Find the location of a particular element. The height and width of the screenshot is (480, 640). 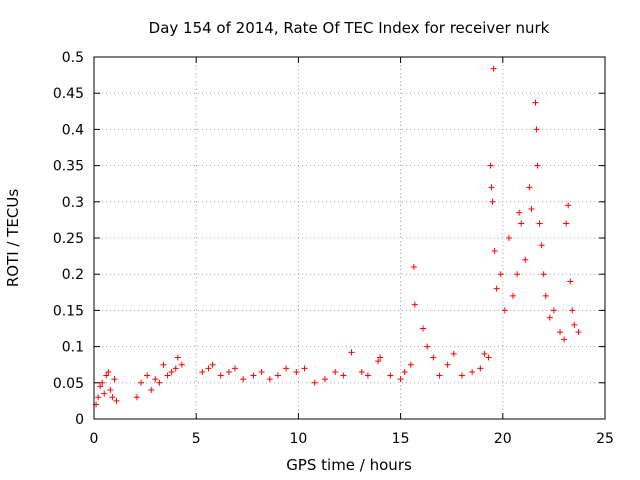

x-tick-label: 20 is located at coordinates (503, 439).